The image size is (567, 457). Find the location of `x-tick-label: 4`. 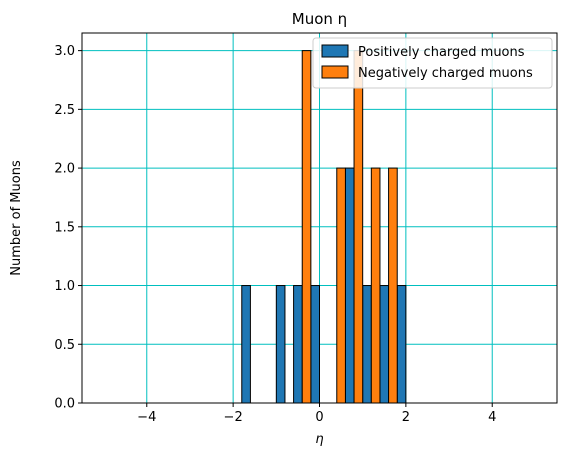

x-tick-label: 4 is located at coordinates (492, 417).